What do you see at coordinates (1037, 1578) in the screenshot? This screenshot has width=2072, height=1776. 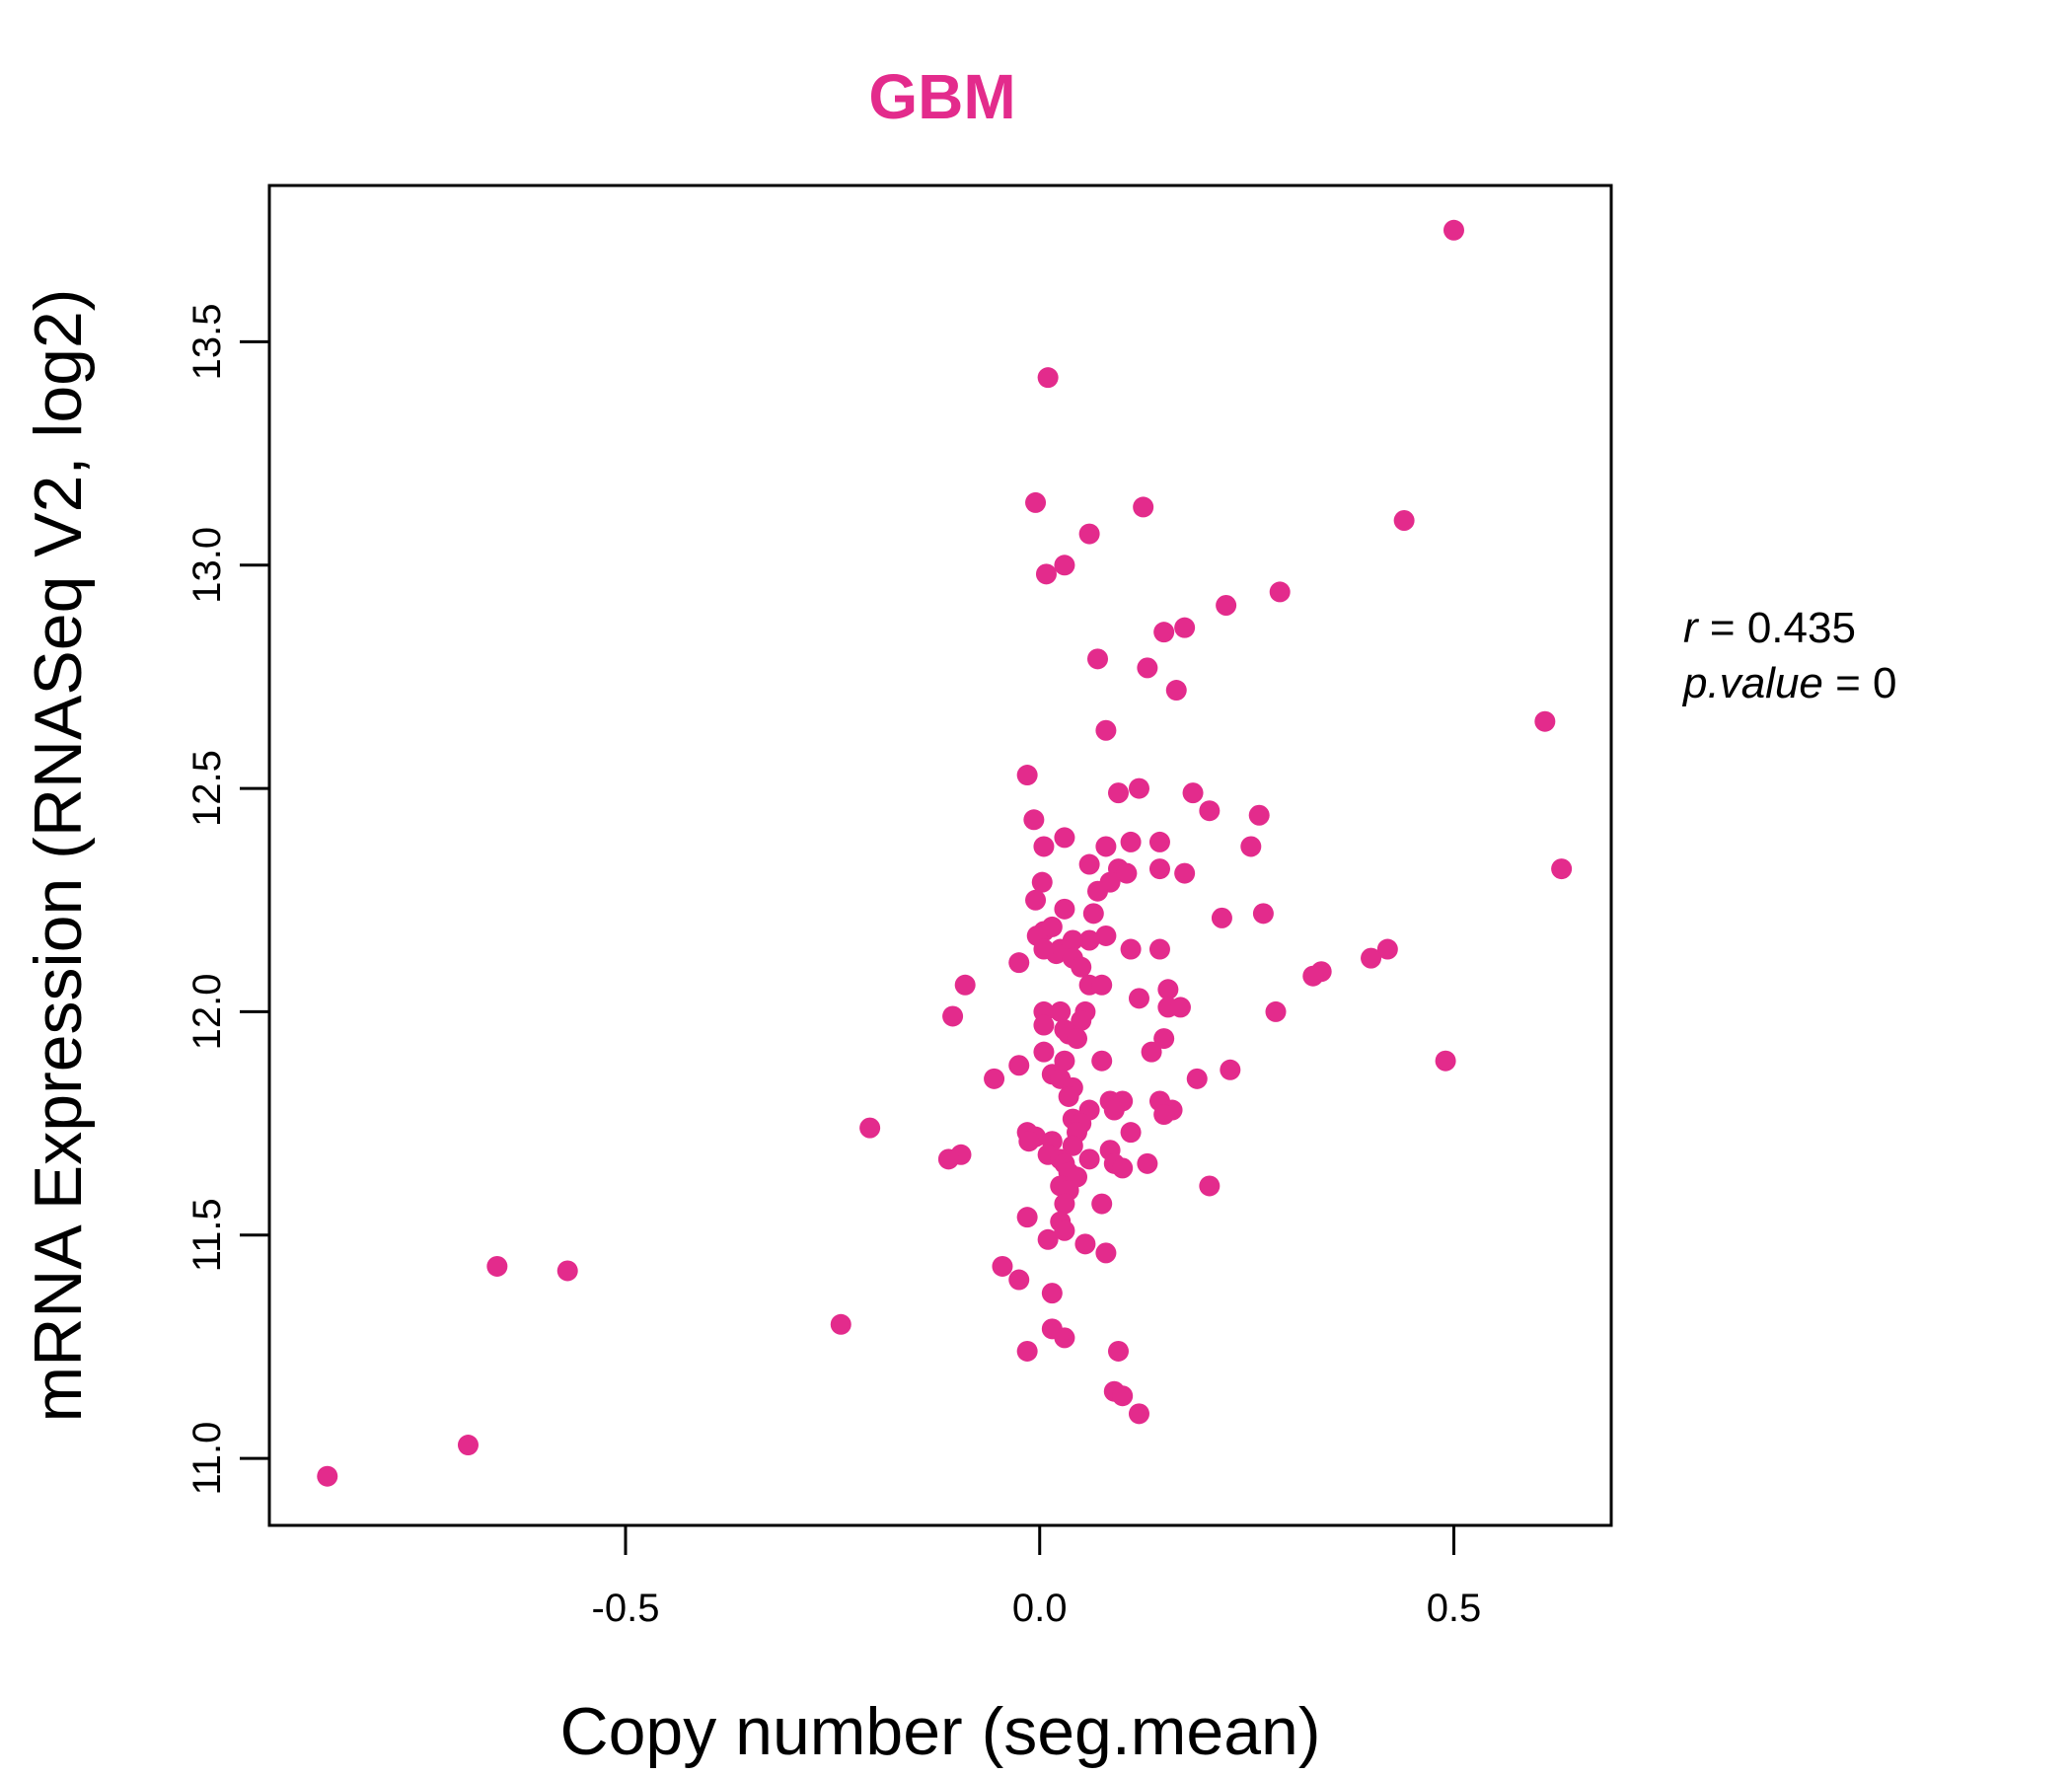 I see `x-axis: -0.5 0.0 0.5` at bounding box center [1037, 1578].